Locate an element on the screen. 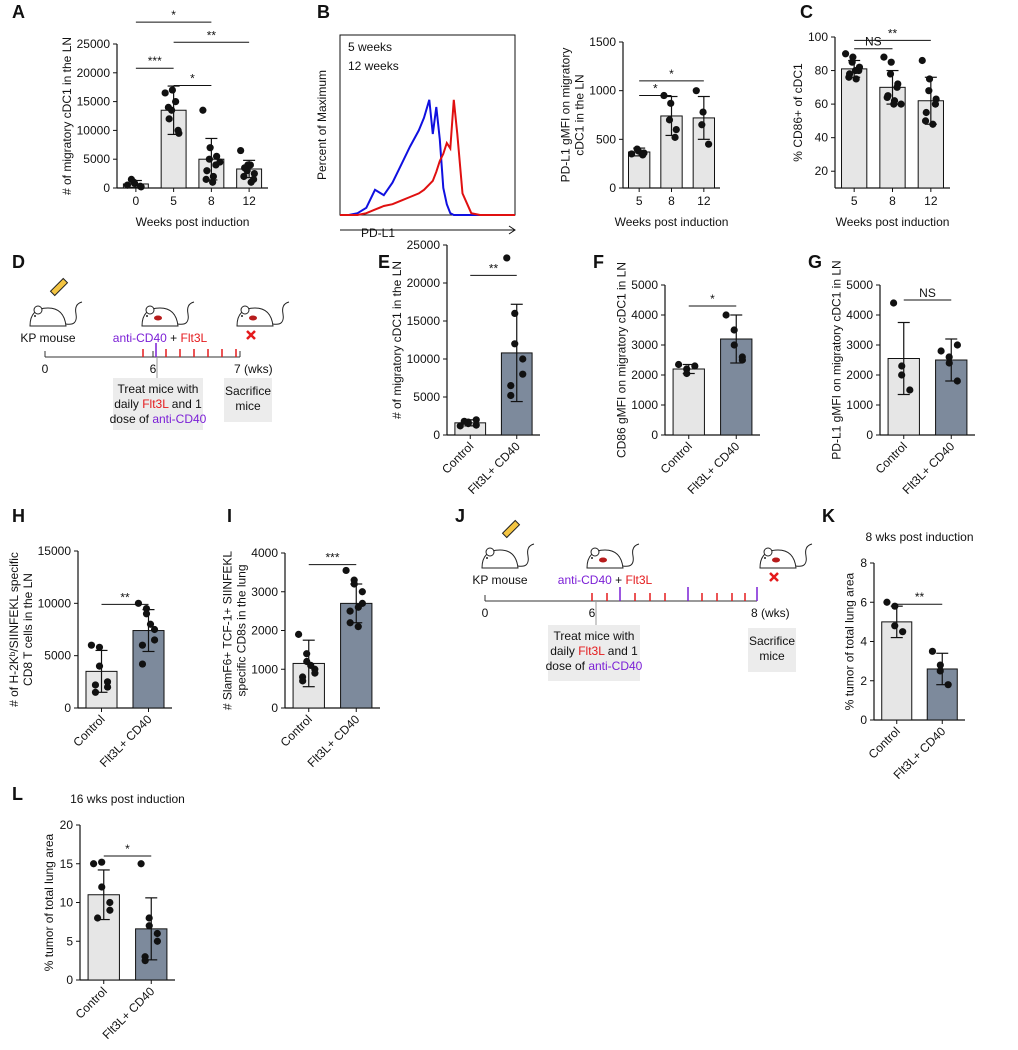 The image size is (1018, 1050). panel-letter: B is located at coordinates (323, 12).